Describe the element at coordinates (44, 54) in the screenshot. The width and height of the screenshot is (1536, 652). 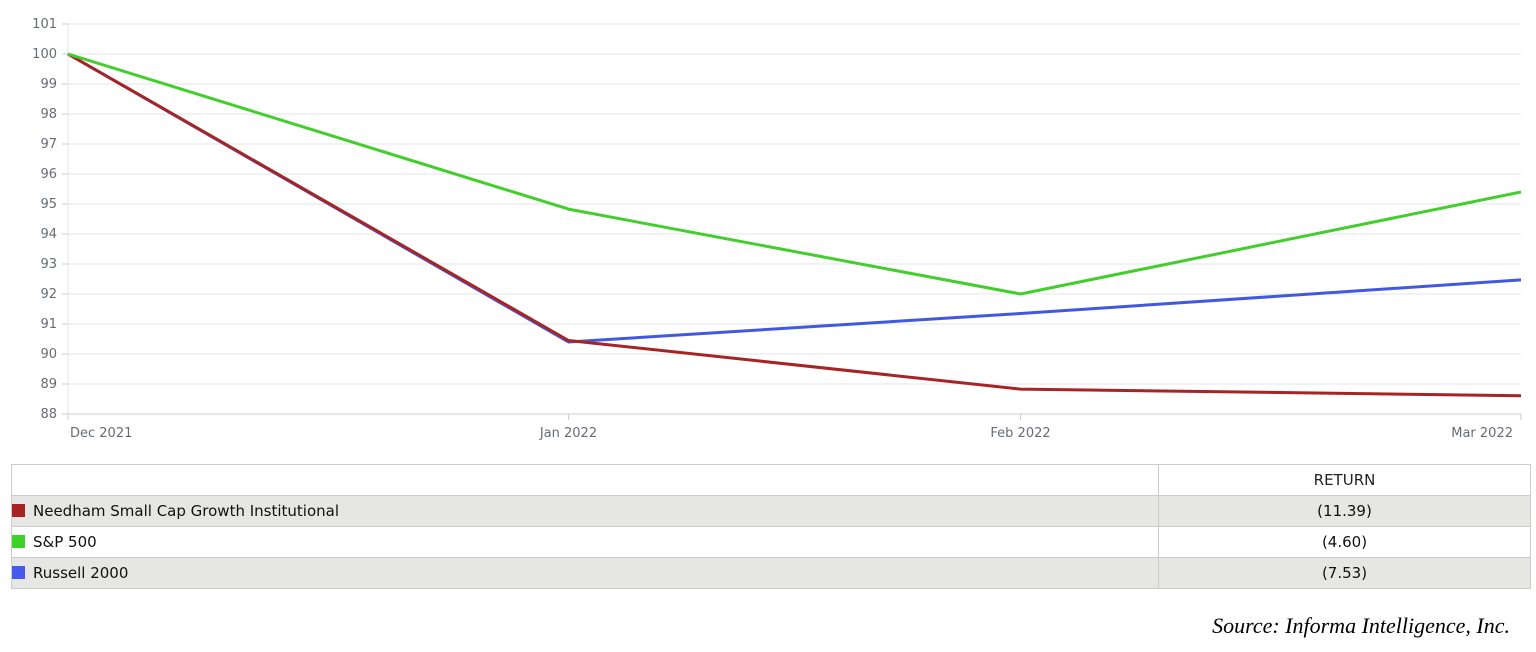
I see `y-axis-tick-label: 100` at that location.